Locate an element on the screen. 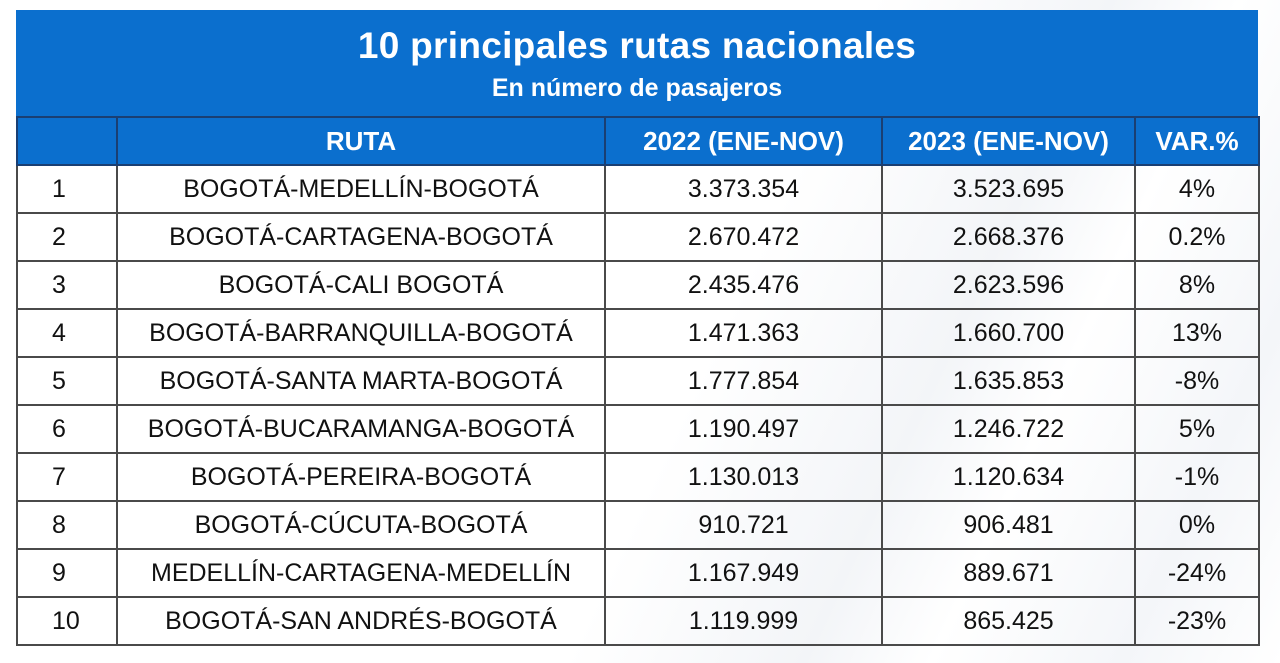  cell-ruta: BOGOTÁ-BUCARAMANGA-BOGOTÁ is located at coordinates (361, 429).